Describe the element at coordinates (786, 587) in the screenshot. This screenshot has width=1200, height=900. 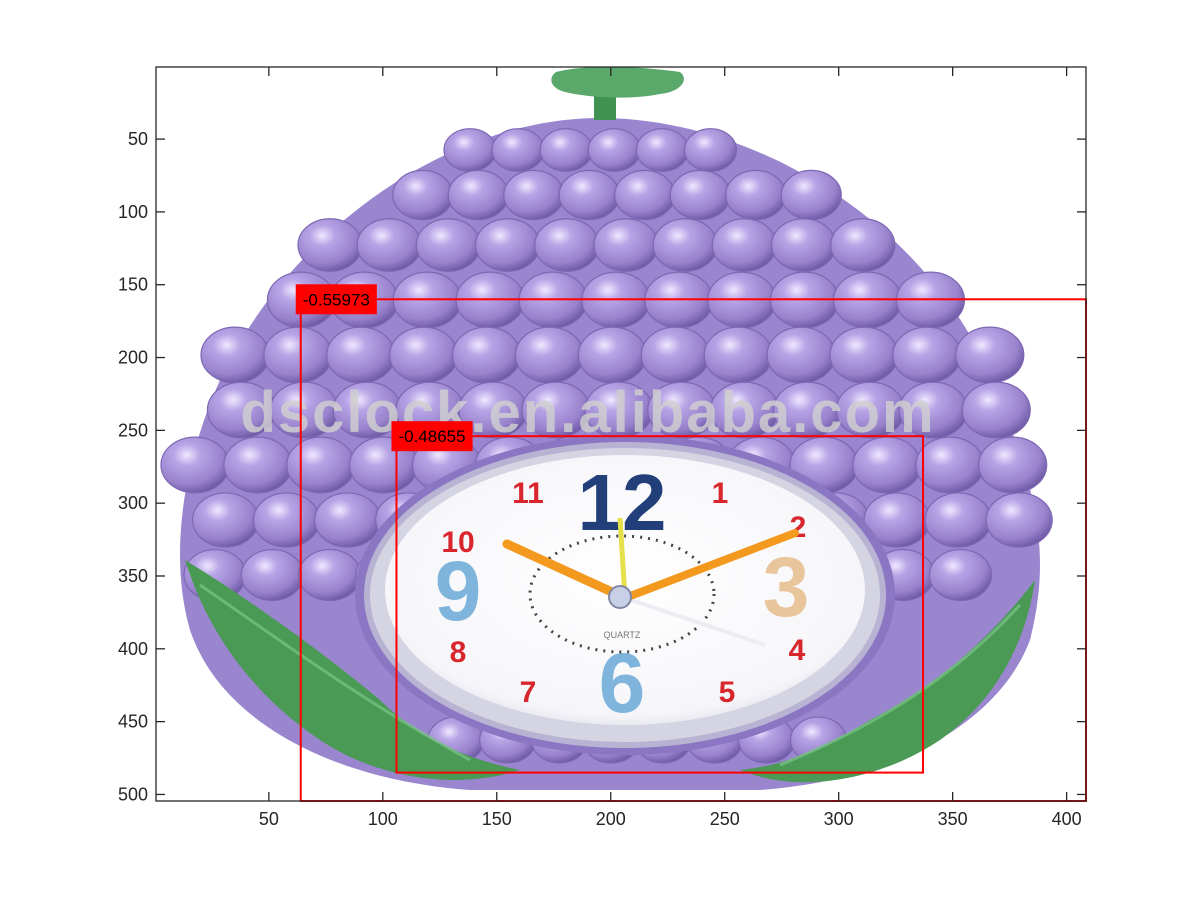
I see `numeral-3: 3` at that location.